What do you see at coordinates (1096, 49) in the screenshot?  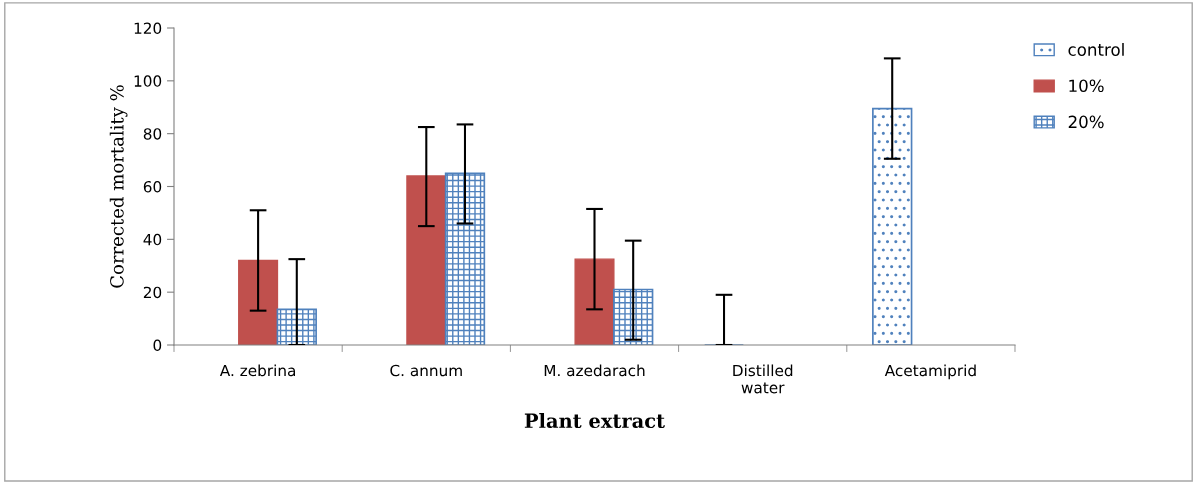 I see `legend-label: control` at bounding box center [1096, 49].